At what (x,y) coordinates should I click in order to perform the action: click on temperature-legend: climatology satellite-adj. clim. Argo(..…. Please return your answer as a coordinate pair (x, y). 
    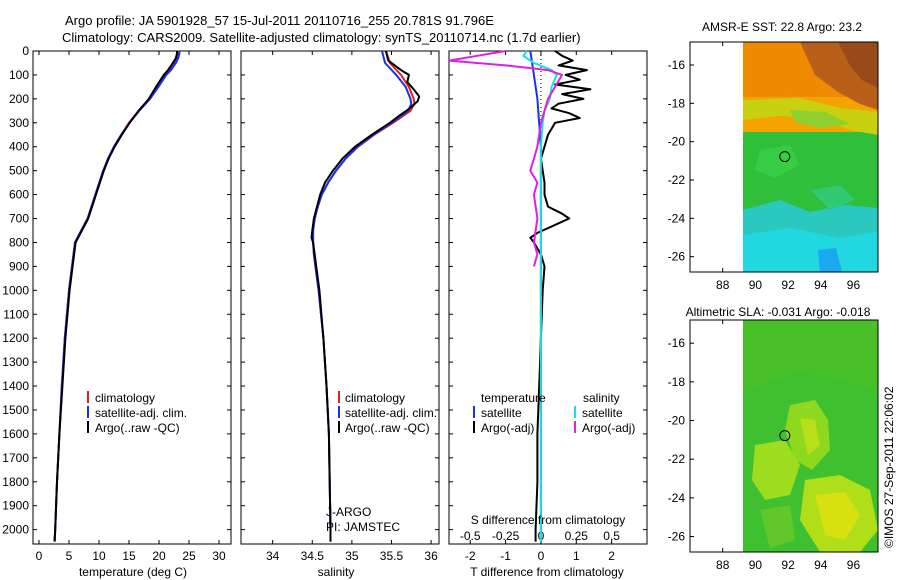
    Looking at the image, I should click on (137, 413).